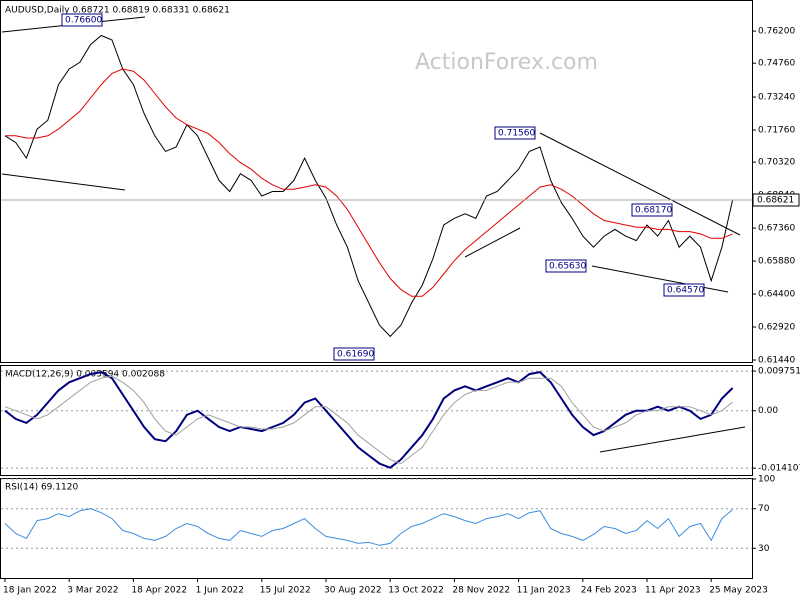 This screenshot has width=800, height=600. I want to click on y-tick-label: 0.73240, so click(776, 98).